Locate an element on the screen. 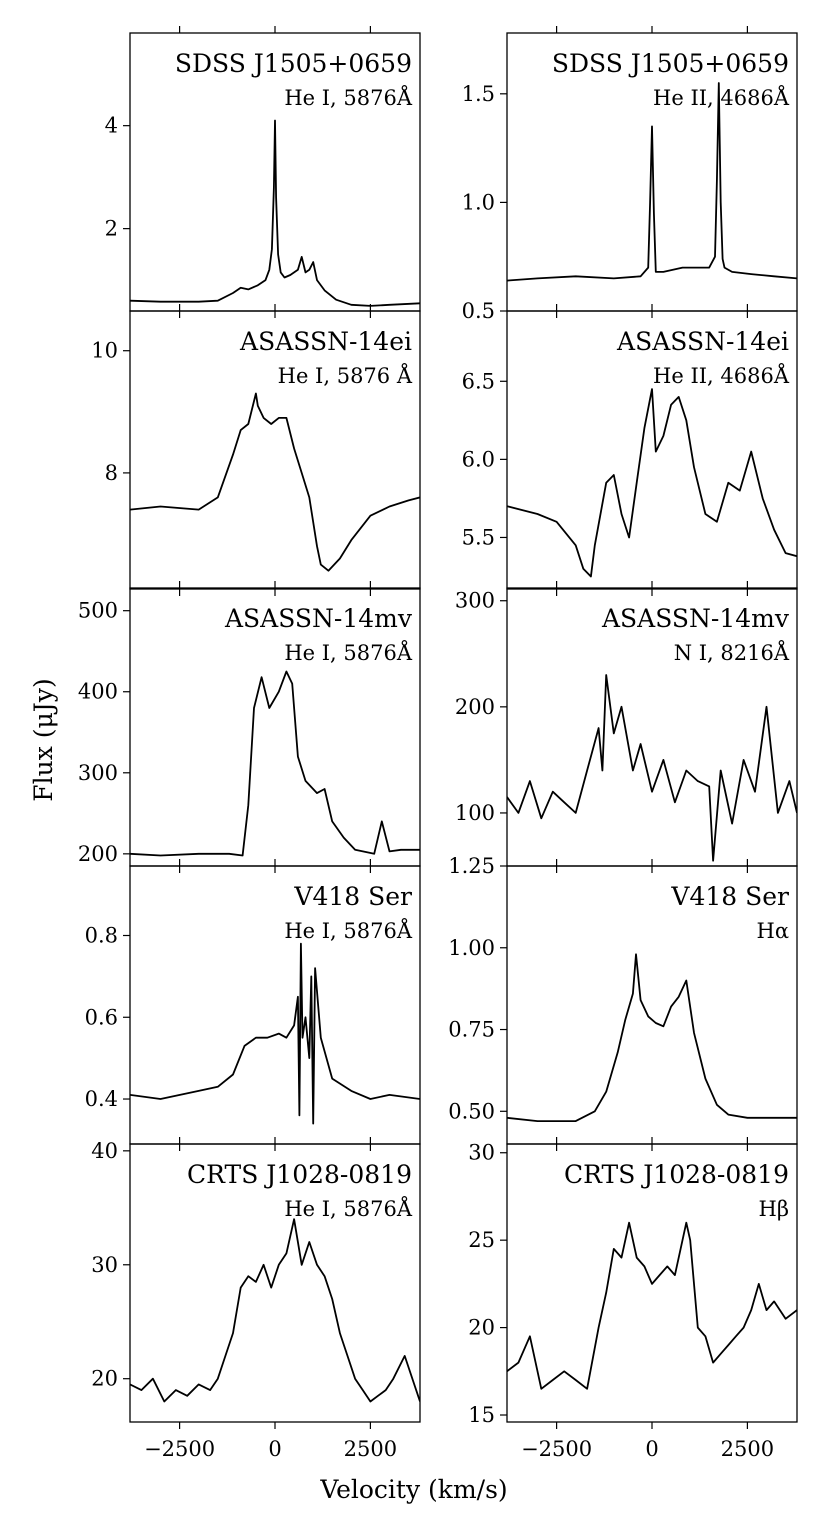  panel-1-1: 5.5 6.0 6.5 ASASSN-14ei He II, 4686Å is located at coordinates (630, 450).